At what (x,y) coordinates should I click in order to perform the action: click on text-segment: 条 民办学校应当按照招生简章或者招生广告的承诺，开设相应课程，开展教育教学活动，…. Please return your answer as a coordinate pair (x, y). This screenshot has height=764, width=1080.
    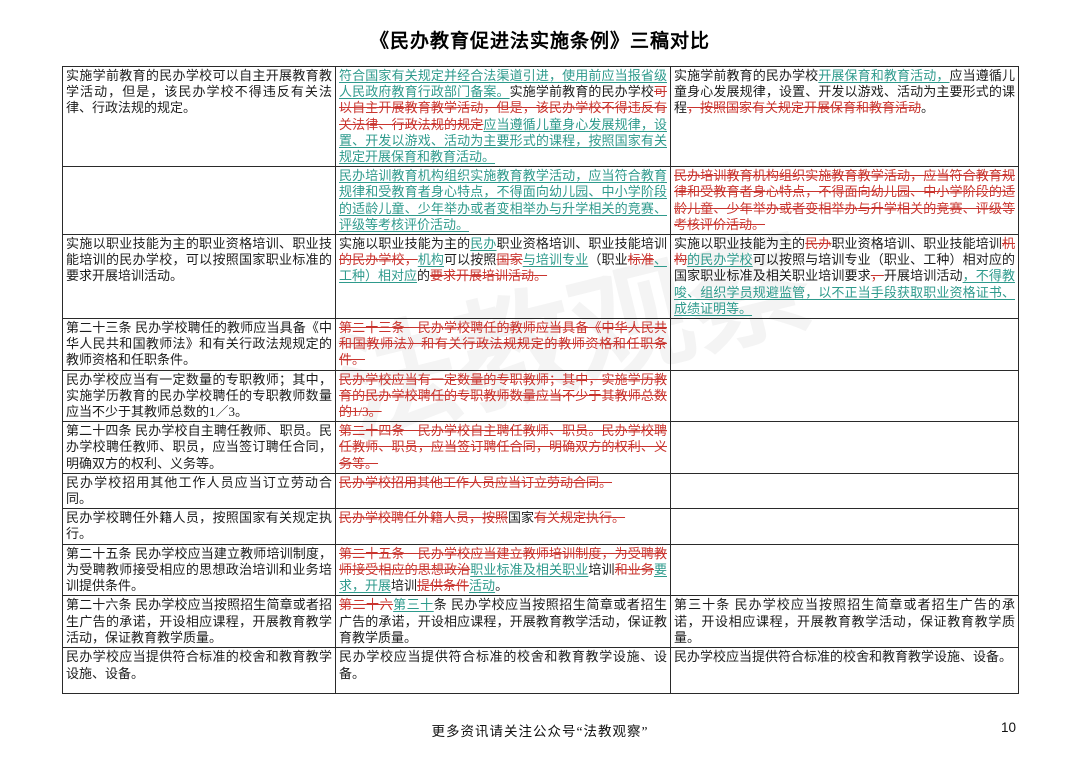
    Looking at the image, I should click on (503, 621).